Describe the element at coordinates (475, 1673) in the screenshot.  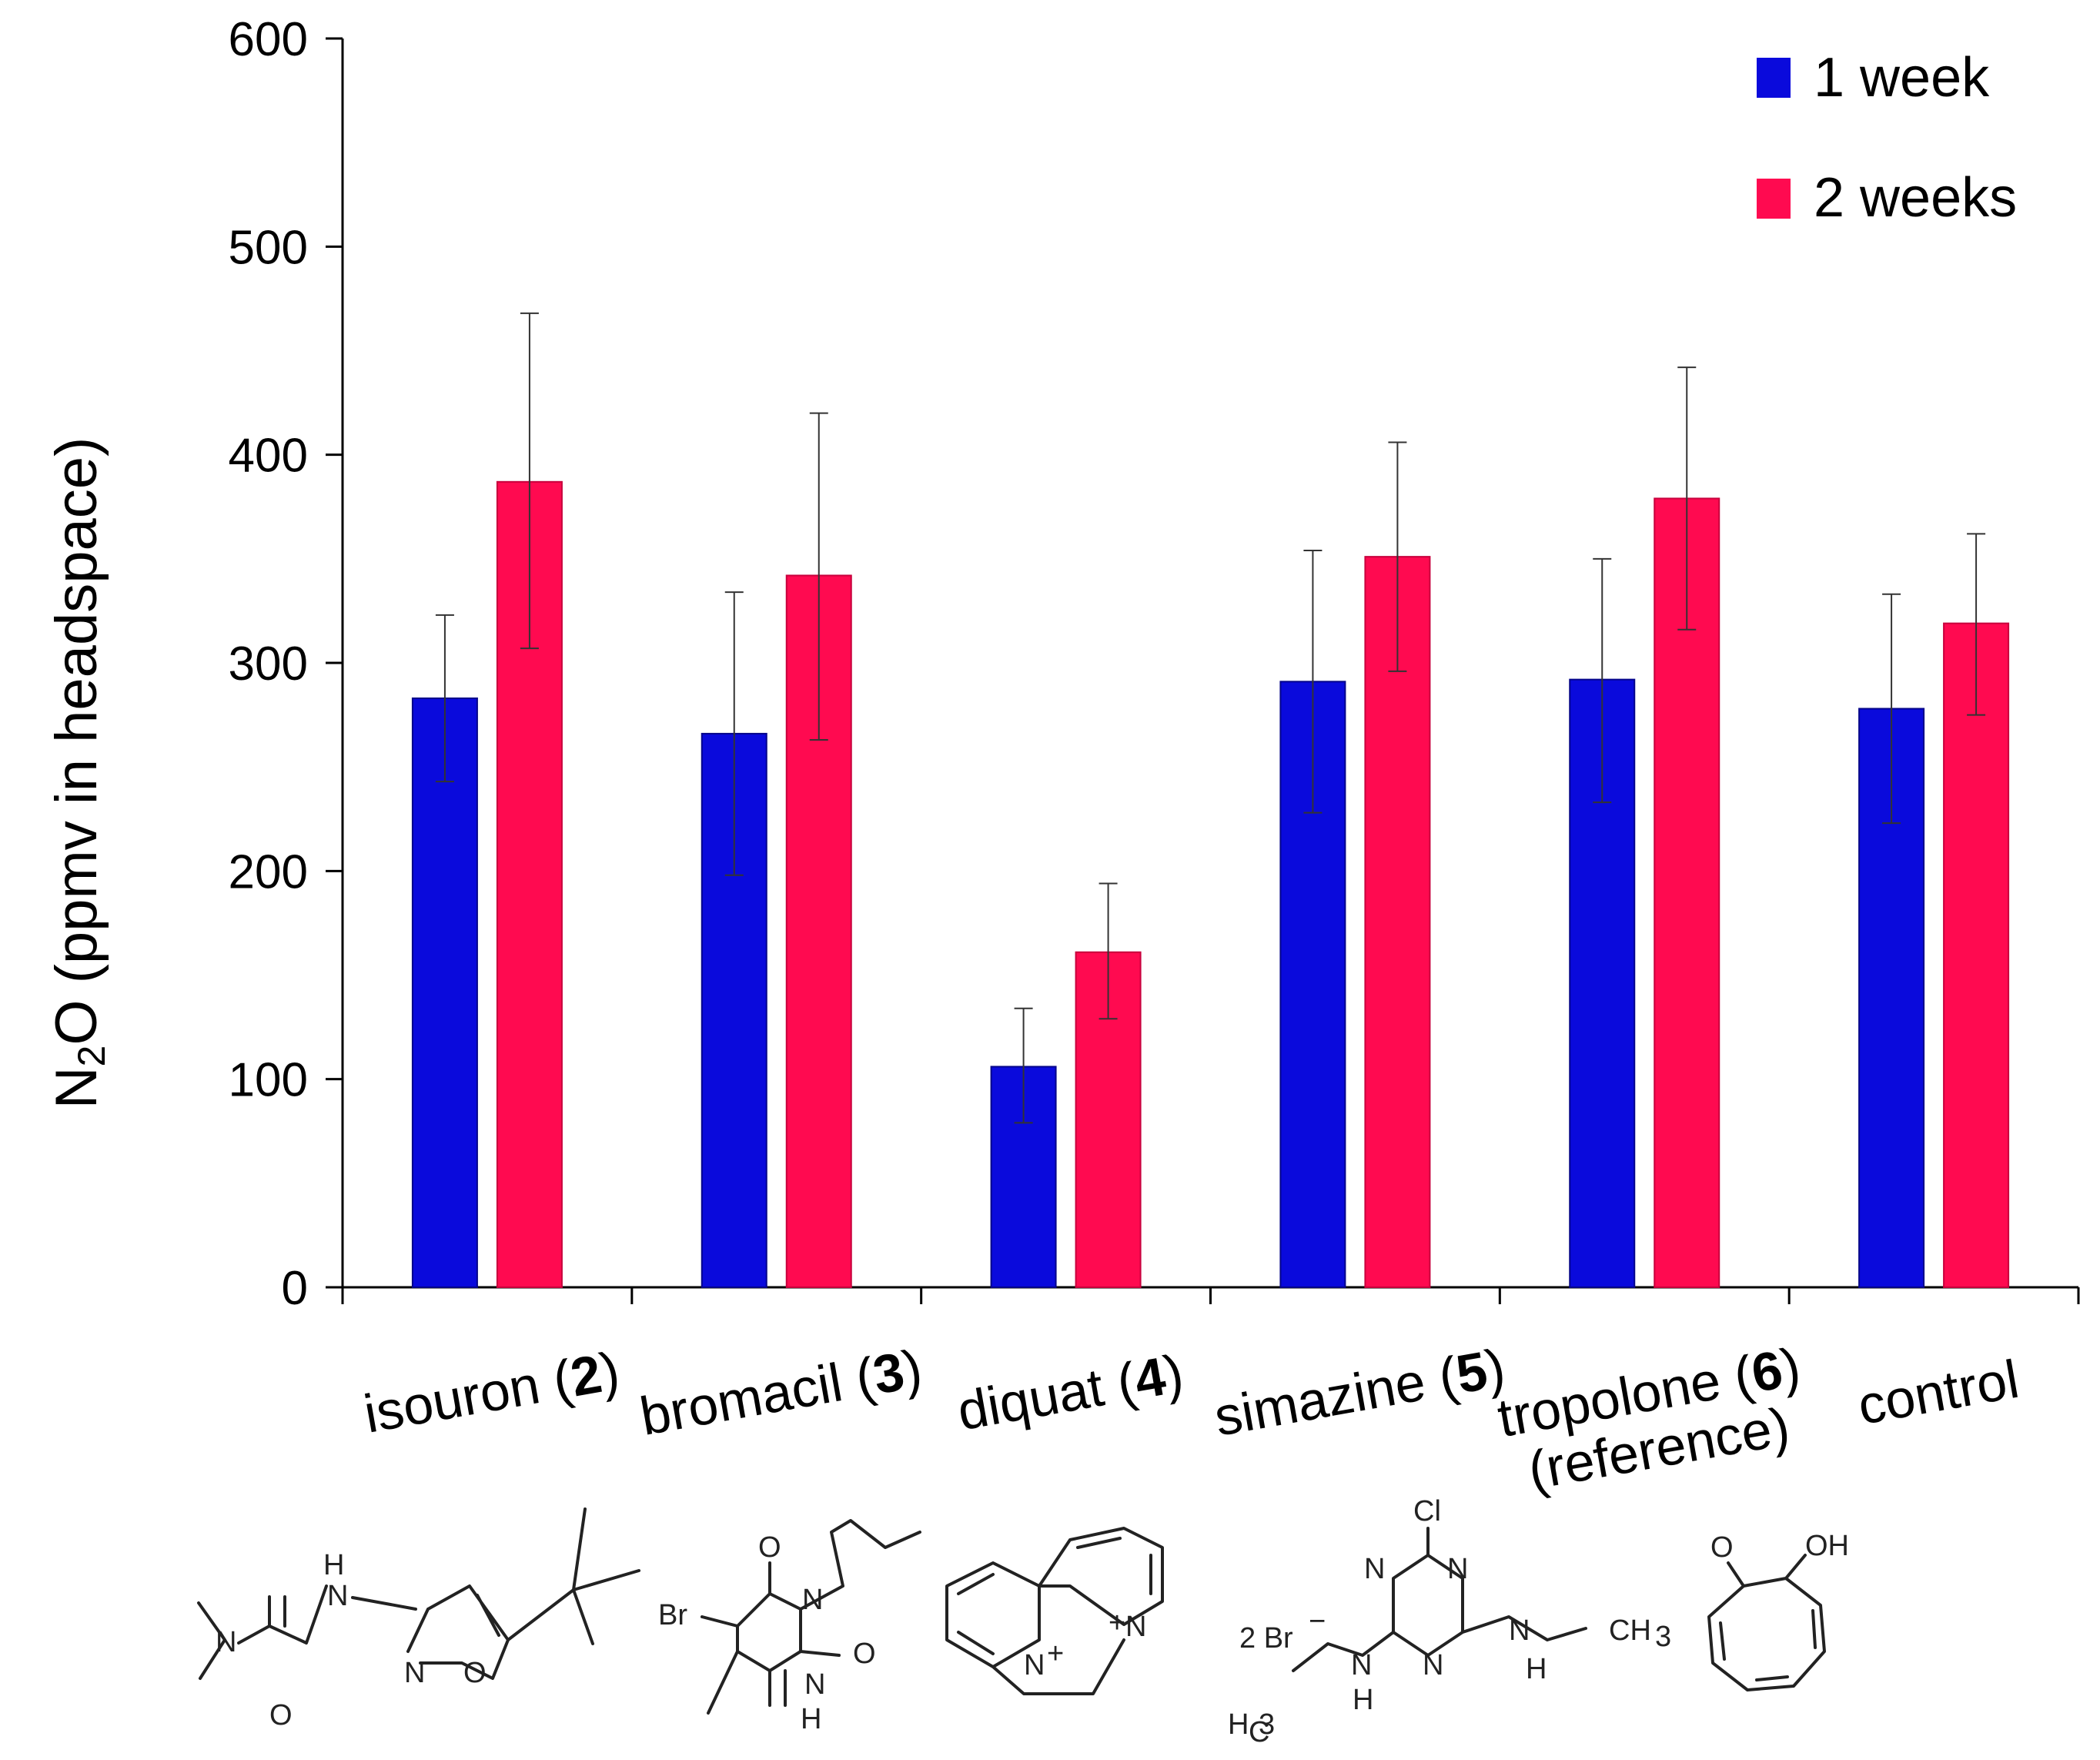
I see `isouron-o2: O` at that location.